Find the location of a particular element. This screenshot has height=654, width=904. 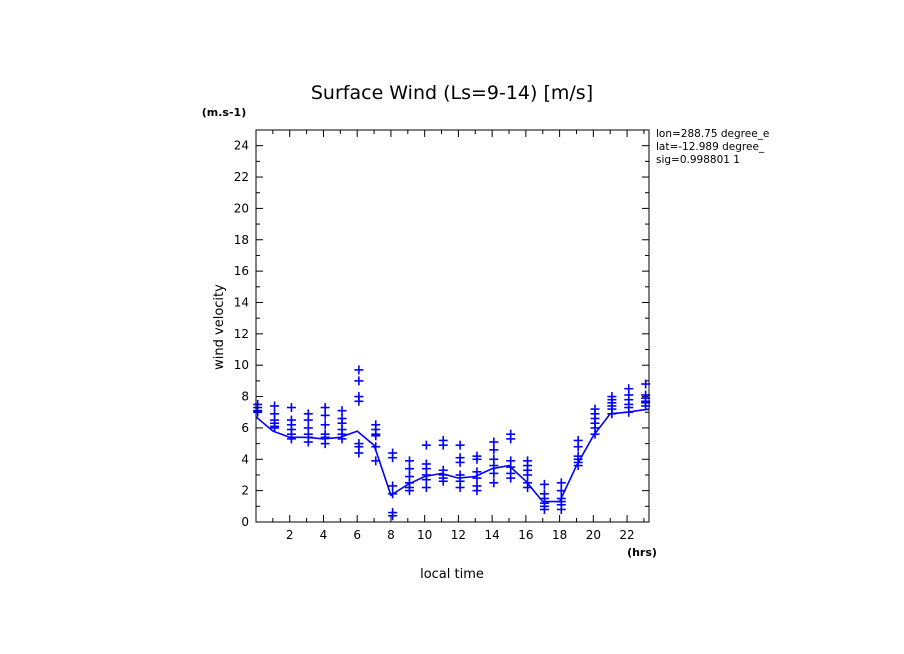

y-tick-label: 14 is located at coordinates (241, 302).